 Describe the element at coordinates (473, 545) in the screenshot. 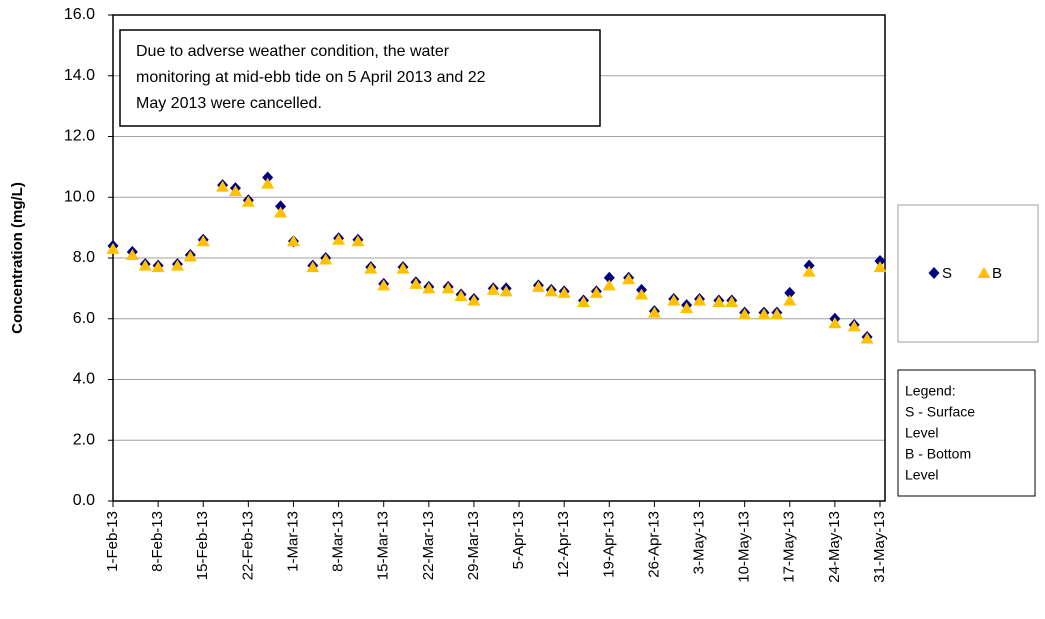

I see `x-tick-label: 29-Mar-13` at that location.